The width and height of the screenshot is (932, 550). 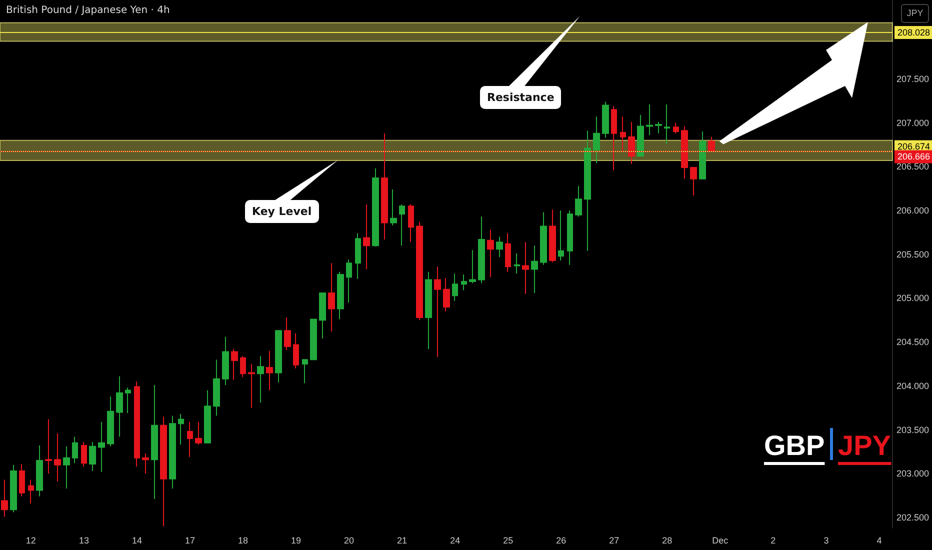 What do you see at coordinates (773, 541) in the screenshot?
I see `x-tick-label: 2` at bounding box center [773, 541].